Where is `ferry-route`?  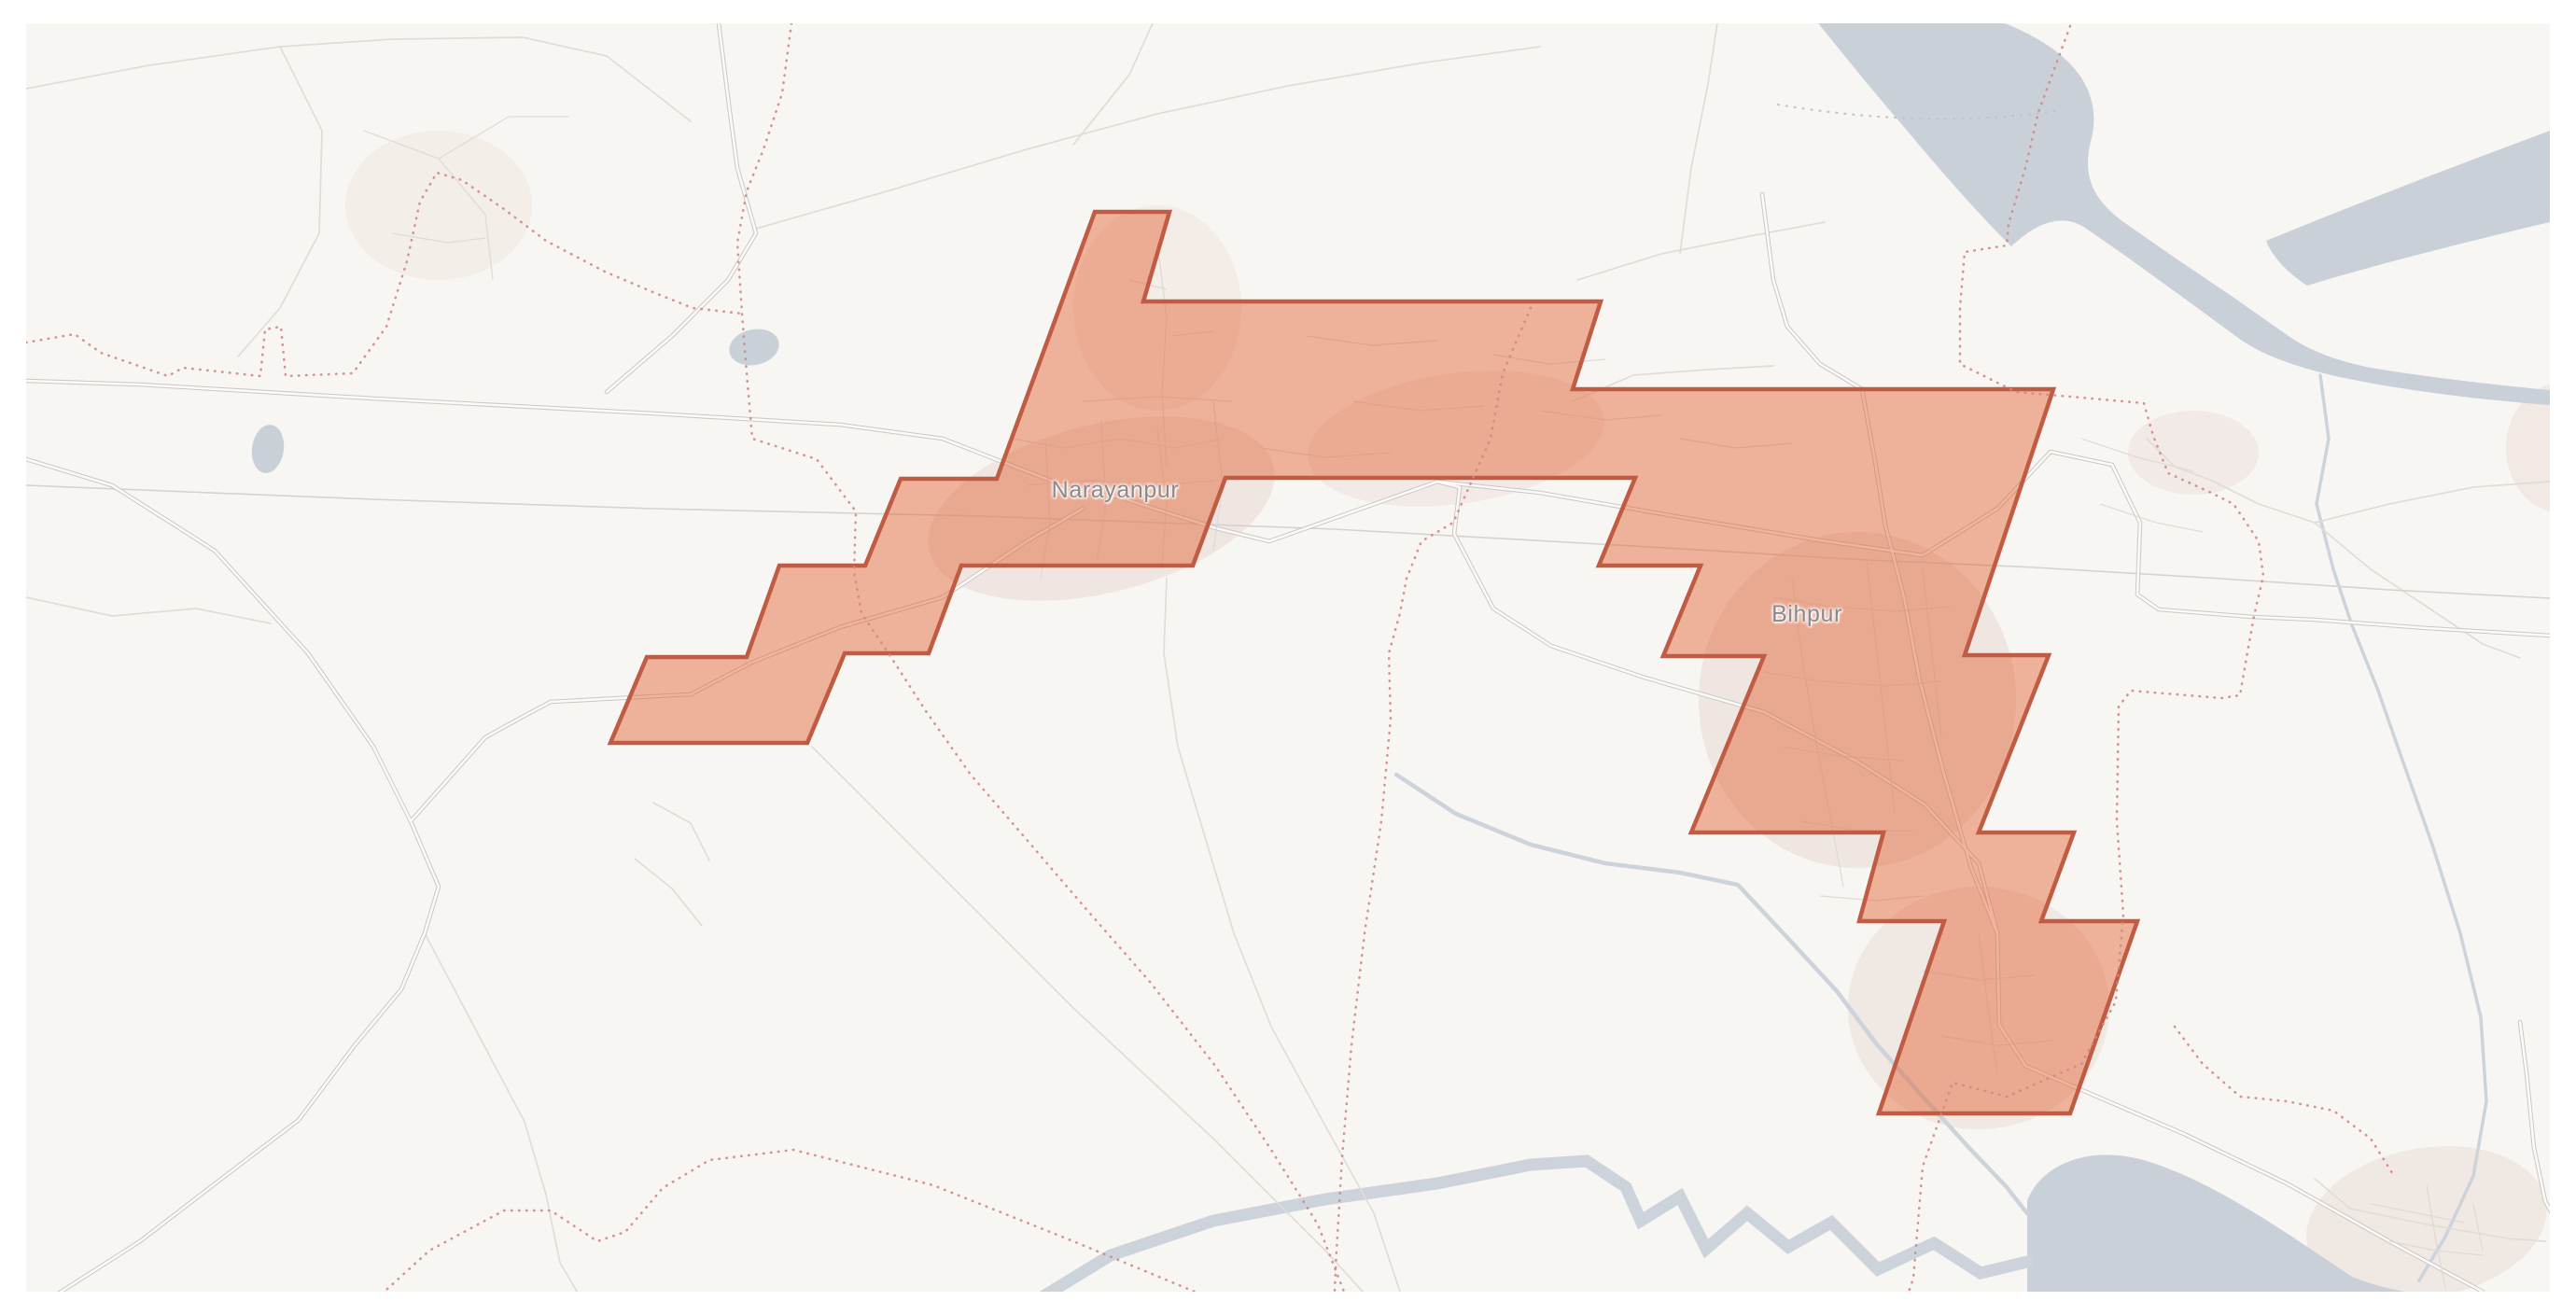
ferry-route is located at coordinates (1919, 111).